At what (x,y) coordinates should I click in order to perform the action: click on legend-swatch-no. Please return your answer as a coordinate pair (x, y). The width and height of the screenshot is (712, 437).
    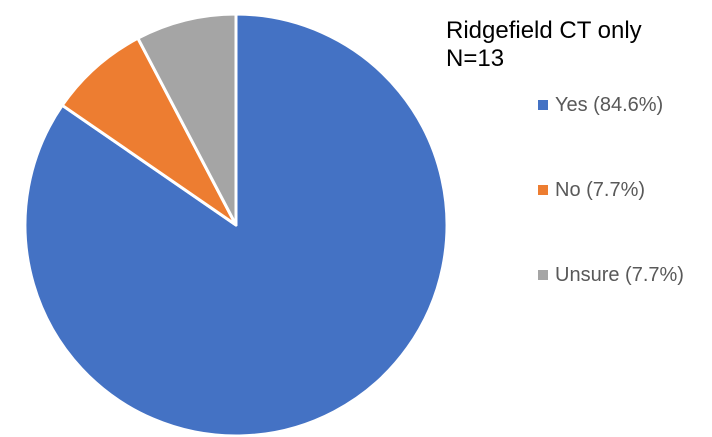
    Looking at the image, I should click on (543, 190).